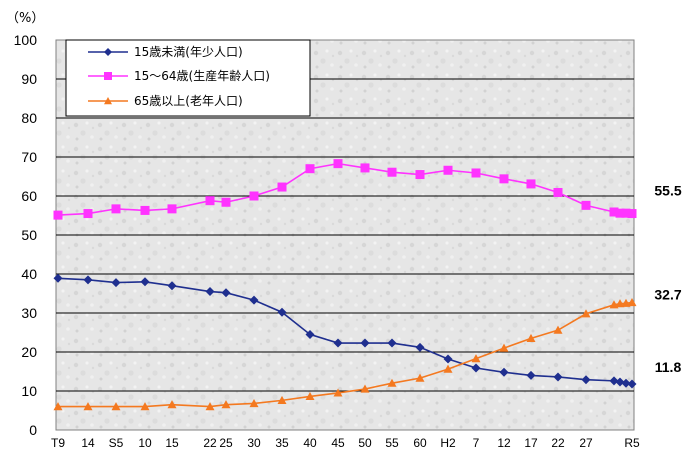 The width and height of the screenshot is (688, 452). Describe the element at coordinates (165, 52) in the screenshot. I see `legend-item: 15歳未満(年少人口)` at that location.